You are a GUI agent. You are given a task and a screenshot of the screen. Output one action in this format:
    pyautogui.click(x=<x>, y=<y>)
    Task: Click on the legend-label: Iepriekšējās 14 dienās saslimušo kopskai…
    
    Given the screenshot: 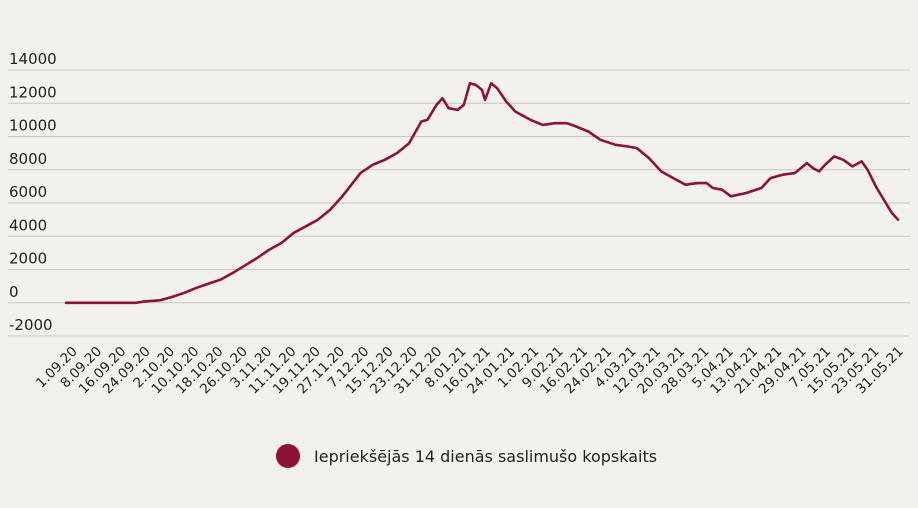 What is the action you would take?
    pyautogui.click(x=486, y=456)
    